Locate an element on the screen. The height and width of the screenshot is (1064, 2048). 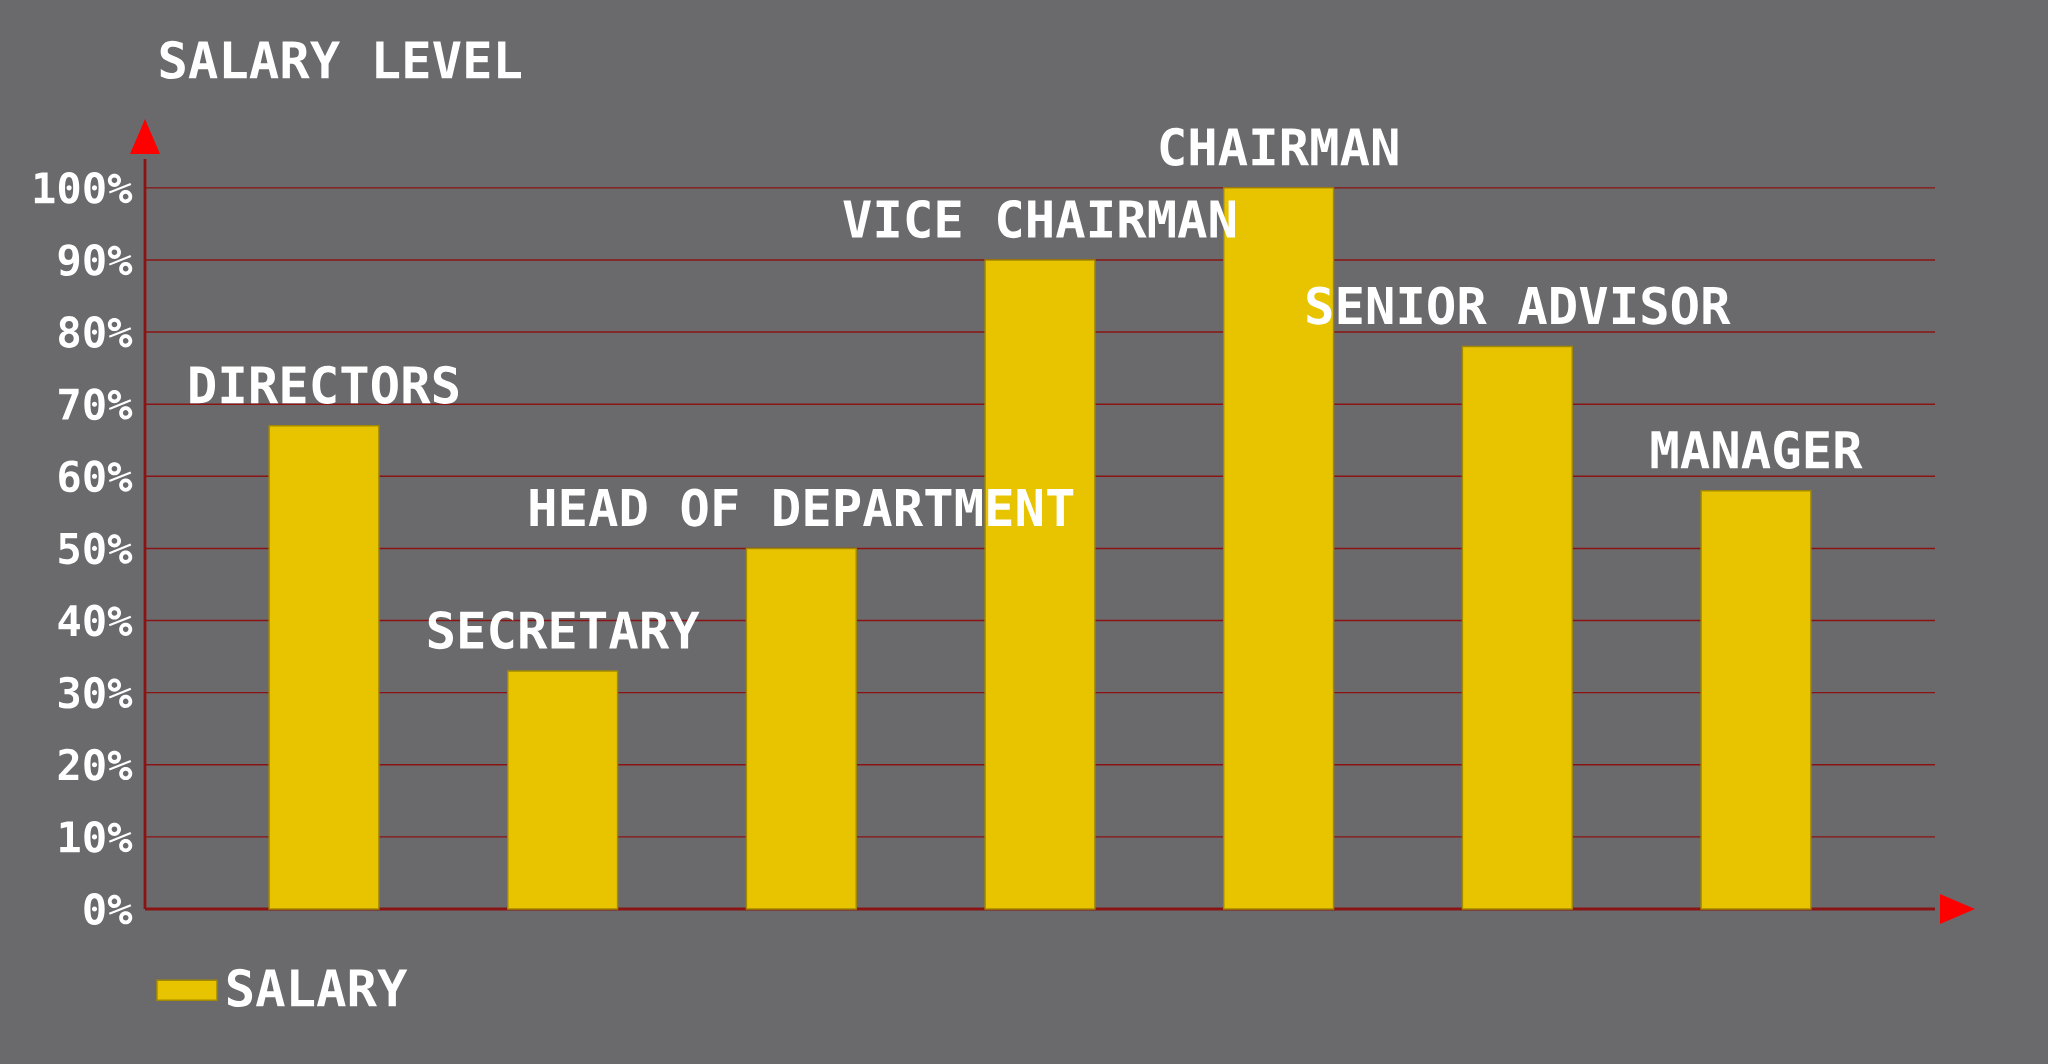
x-tick-label: MANAGER is located at coordinates (1757, 449).